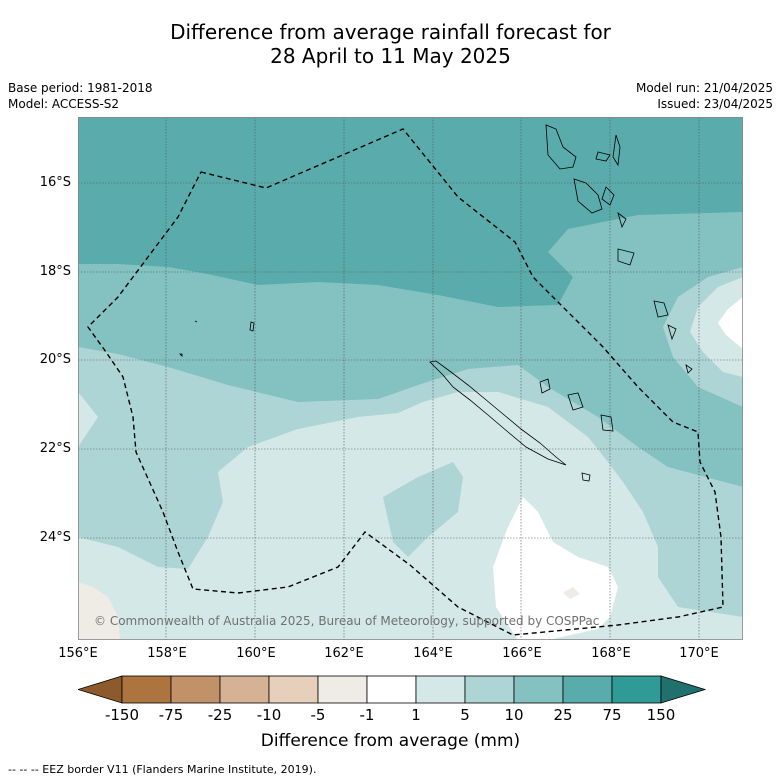  What do you see at coordinates (699, 653) in the screenshot?
I see `lon-label: 170°E` at bounding box center [699, 653].